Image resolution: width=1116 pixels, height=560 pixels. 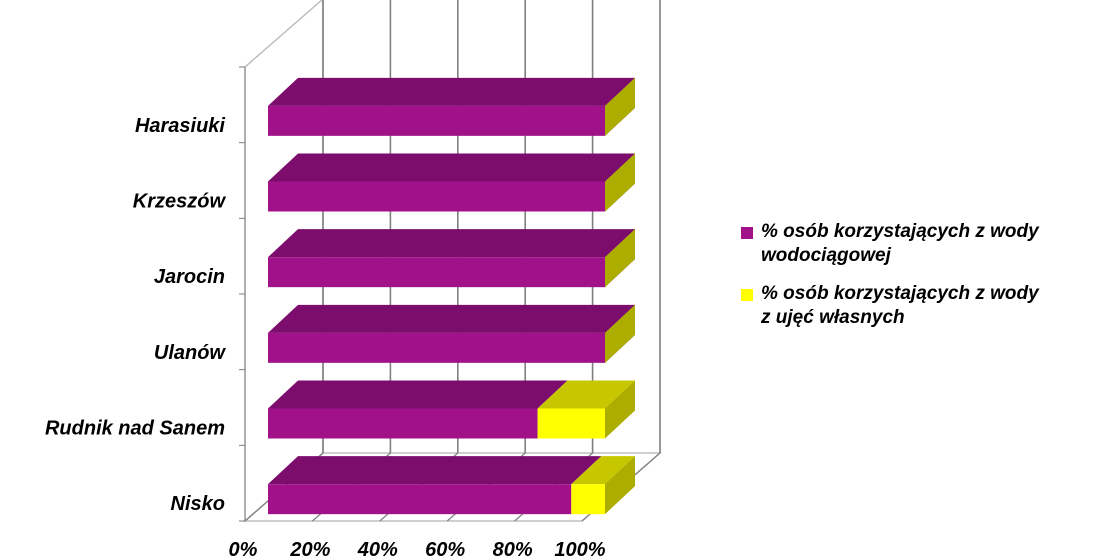 What do you see at coordinates (513, 549) in the screenshot?
I see `x-tick-label: 80%` at bounding box center [513, 549].